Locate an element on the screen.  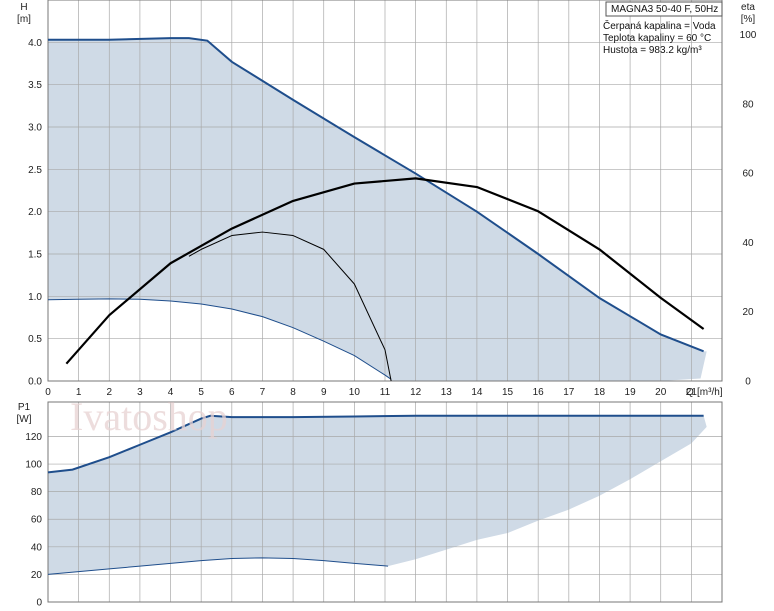
model-label-frame is located at coordinates (664, 9).